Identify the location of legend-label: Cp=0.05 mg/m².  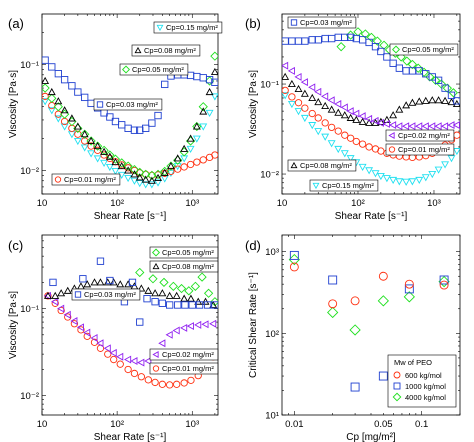
(188, 252).